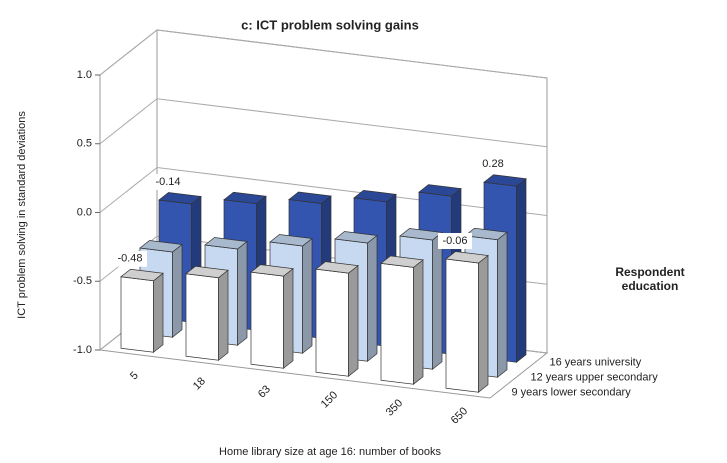  I want to click on x-tick-label: 150, so click(329, 399).